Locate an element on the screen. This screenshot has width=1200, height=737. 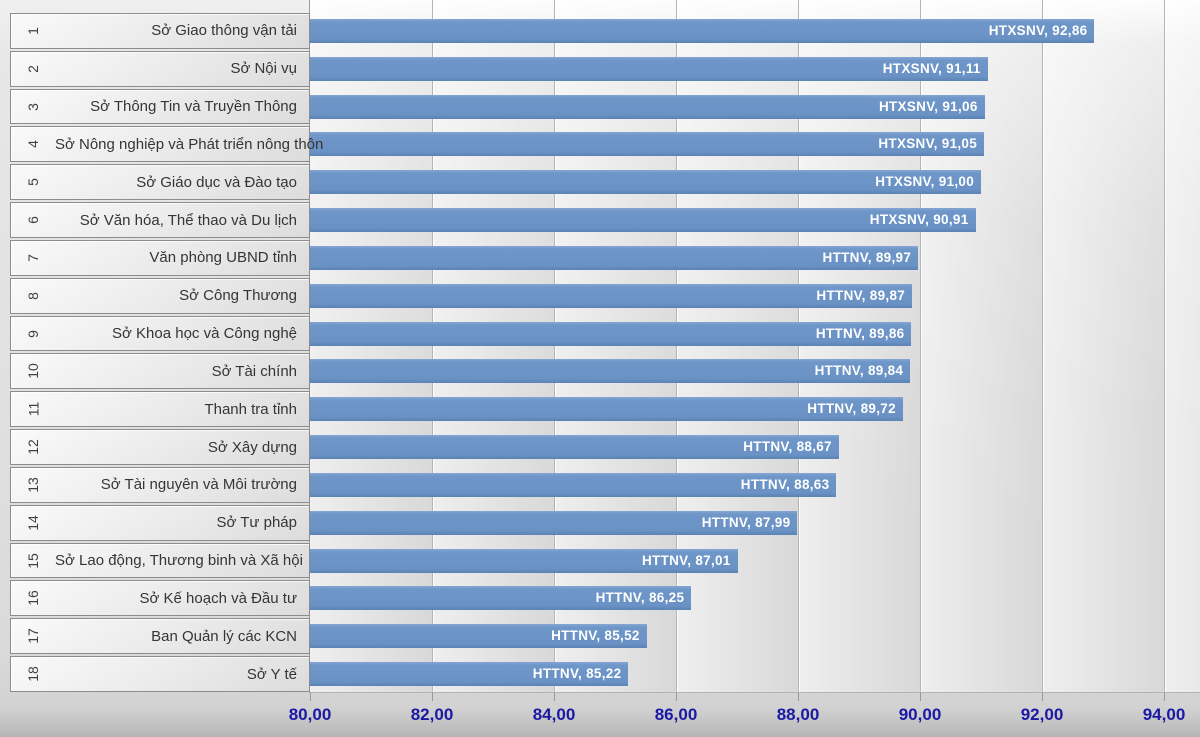
bar: HTTNV, 89,97 is located at coordinates (614, 257).